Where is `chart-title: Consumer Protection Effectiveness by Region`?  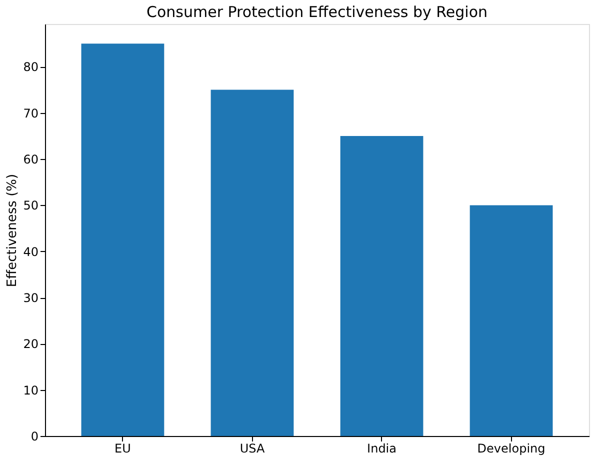
chart-title: Consumer Protection Effectiveness by Region is located at coordinates (317, 12).